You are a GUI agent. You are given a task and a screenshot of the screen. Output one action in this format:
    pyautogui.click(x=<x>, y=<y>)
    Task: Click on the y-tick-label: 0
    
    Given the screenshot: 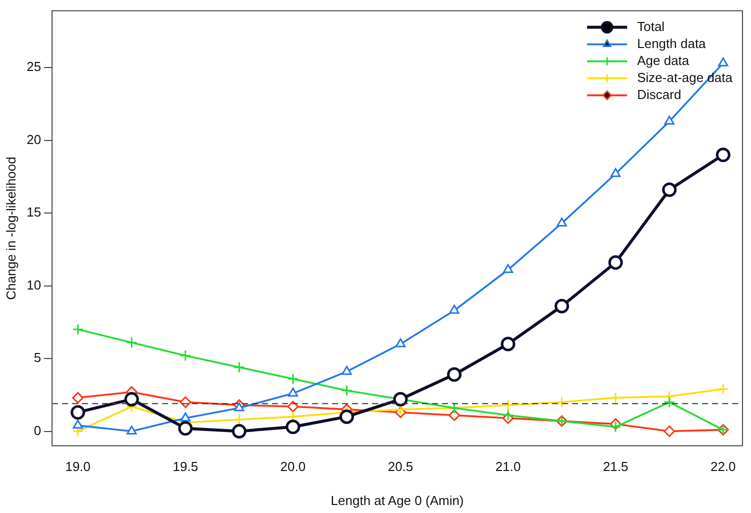 What is the action you would take?
    pyautogui.click(x=38, y=430)
    